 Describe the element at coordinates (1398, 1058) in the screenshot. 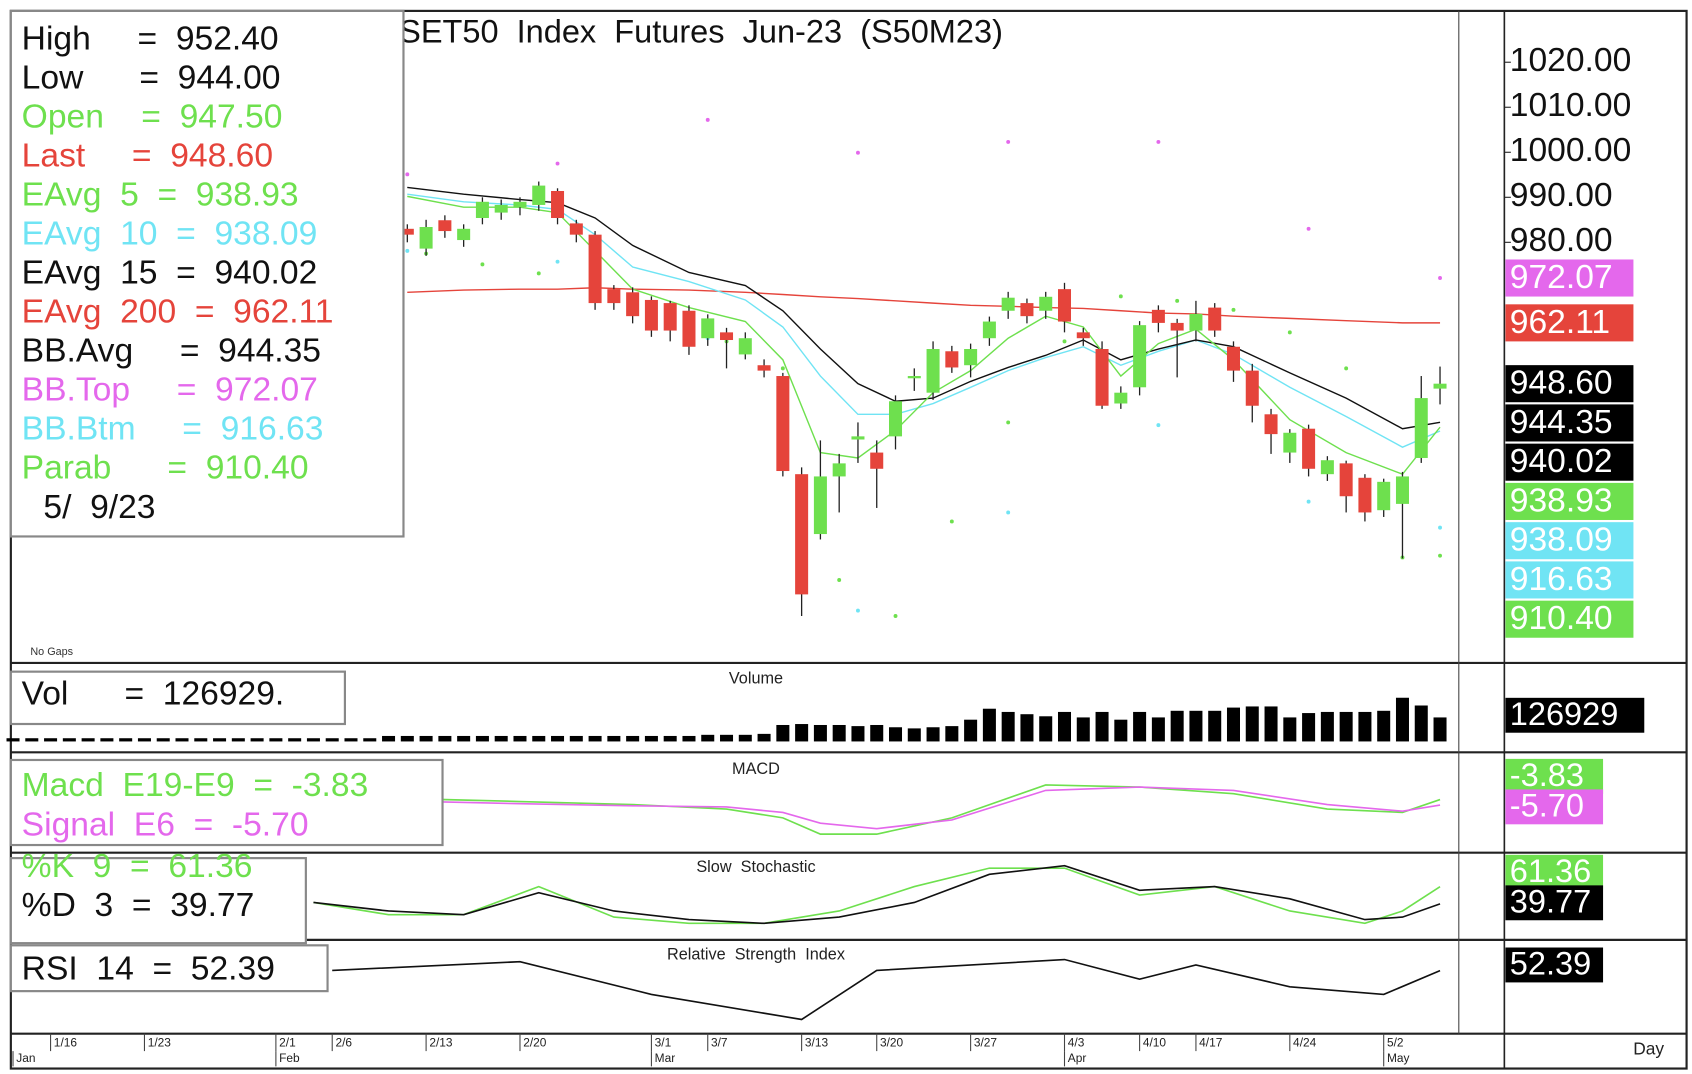

I see `month-label: May` at that location.